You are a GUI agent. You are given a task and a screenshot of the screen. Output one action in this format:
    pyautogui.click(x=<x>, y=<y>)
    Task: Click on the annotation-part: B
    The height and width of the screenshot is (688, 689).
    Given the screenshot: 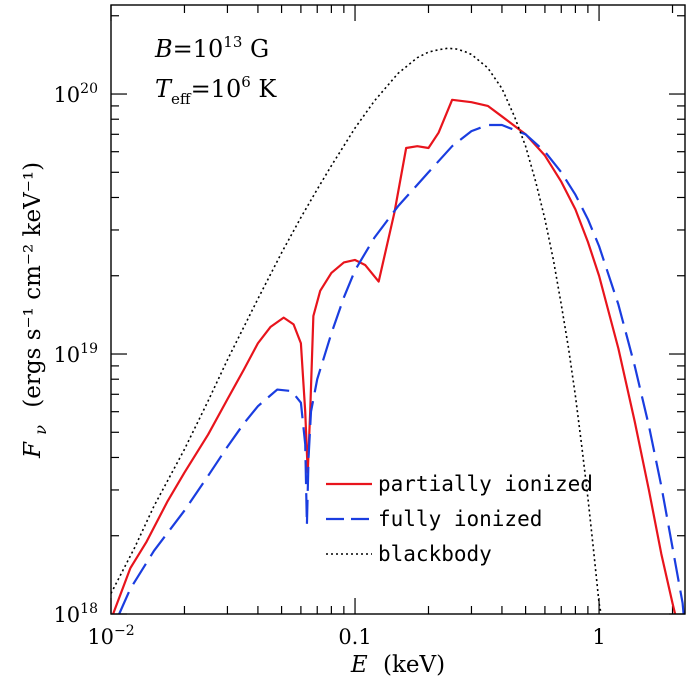 What is the action you would take?
    pyautogui.click(x=163, y=49)
    